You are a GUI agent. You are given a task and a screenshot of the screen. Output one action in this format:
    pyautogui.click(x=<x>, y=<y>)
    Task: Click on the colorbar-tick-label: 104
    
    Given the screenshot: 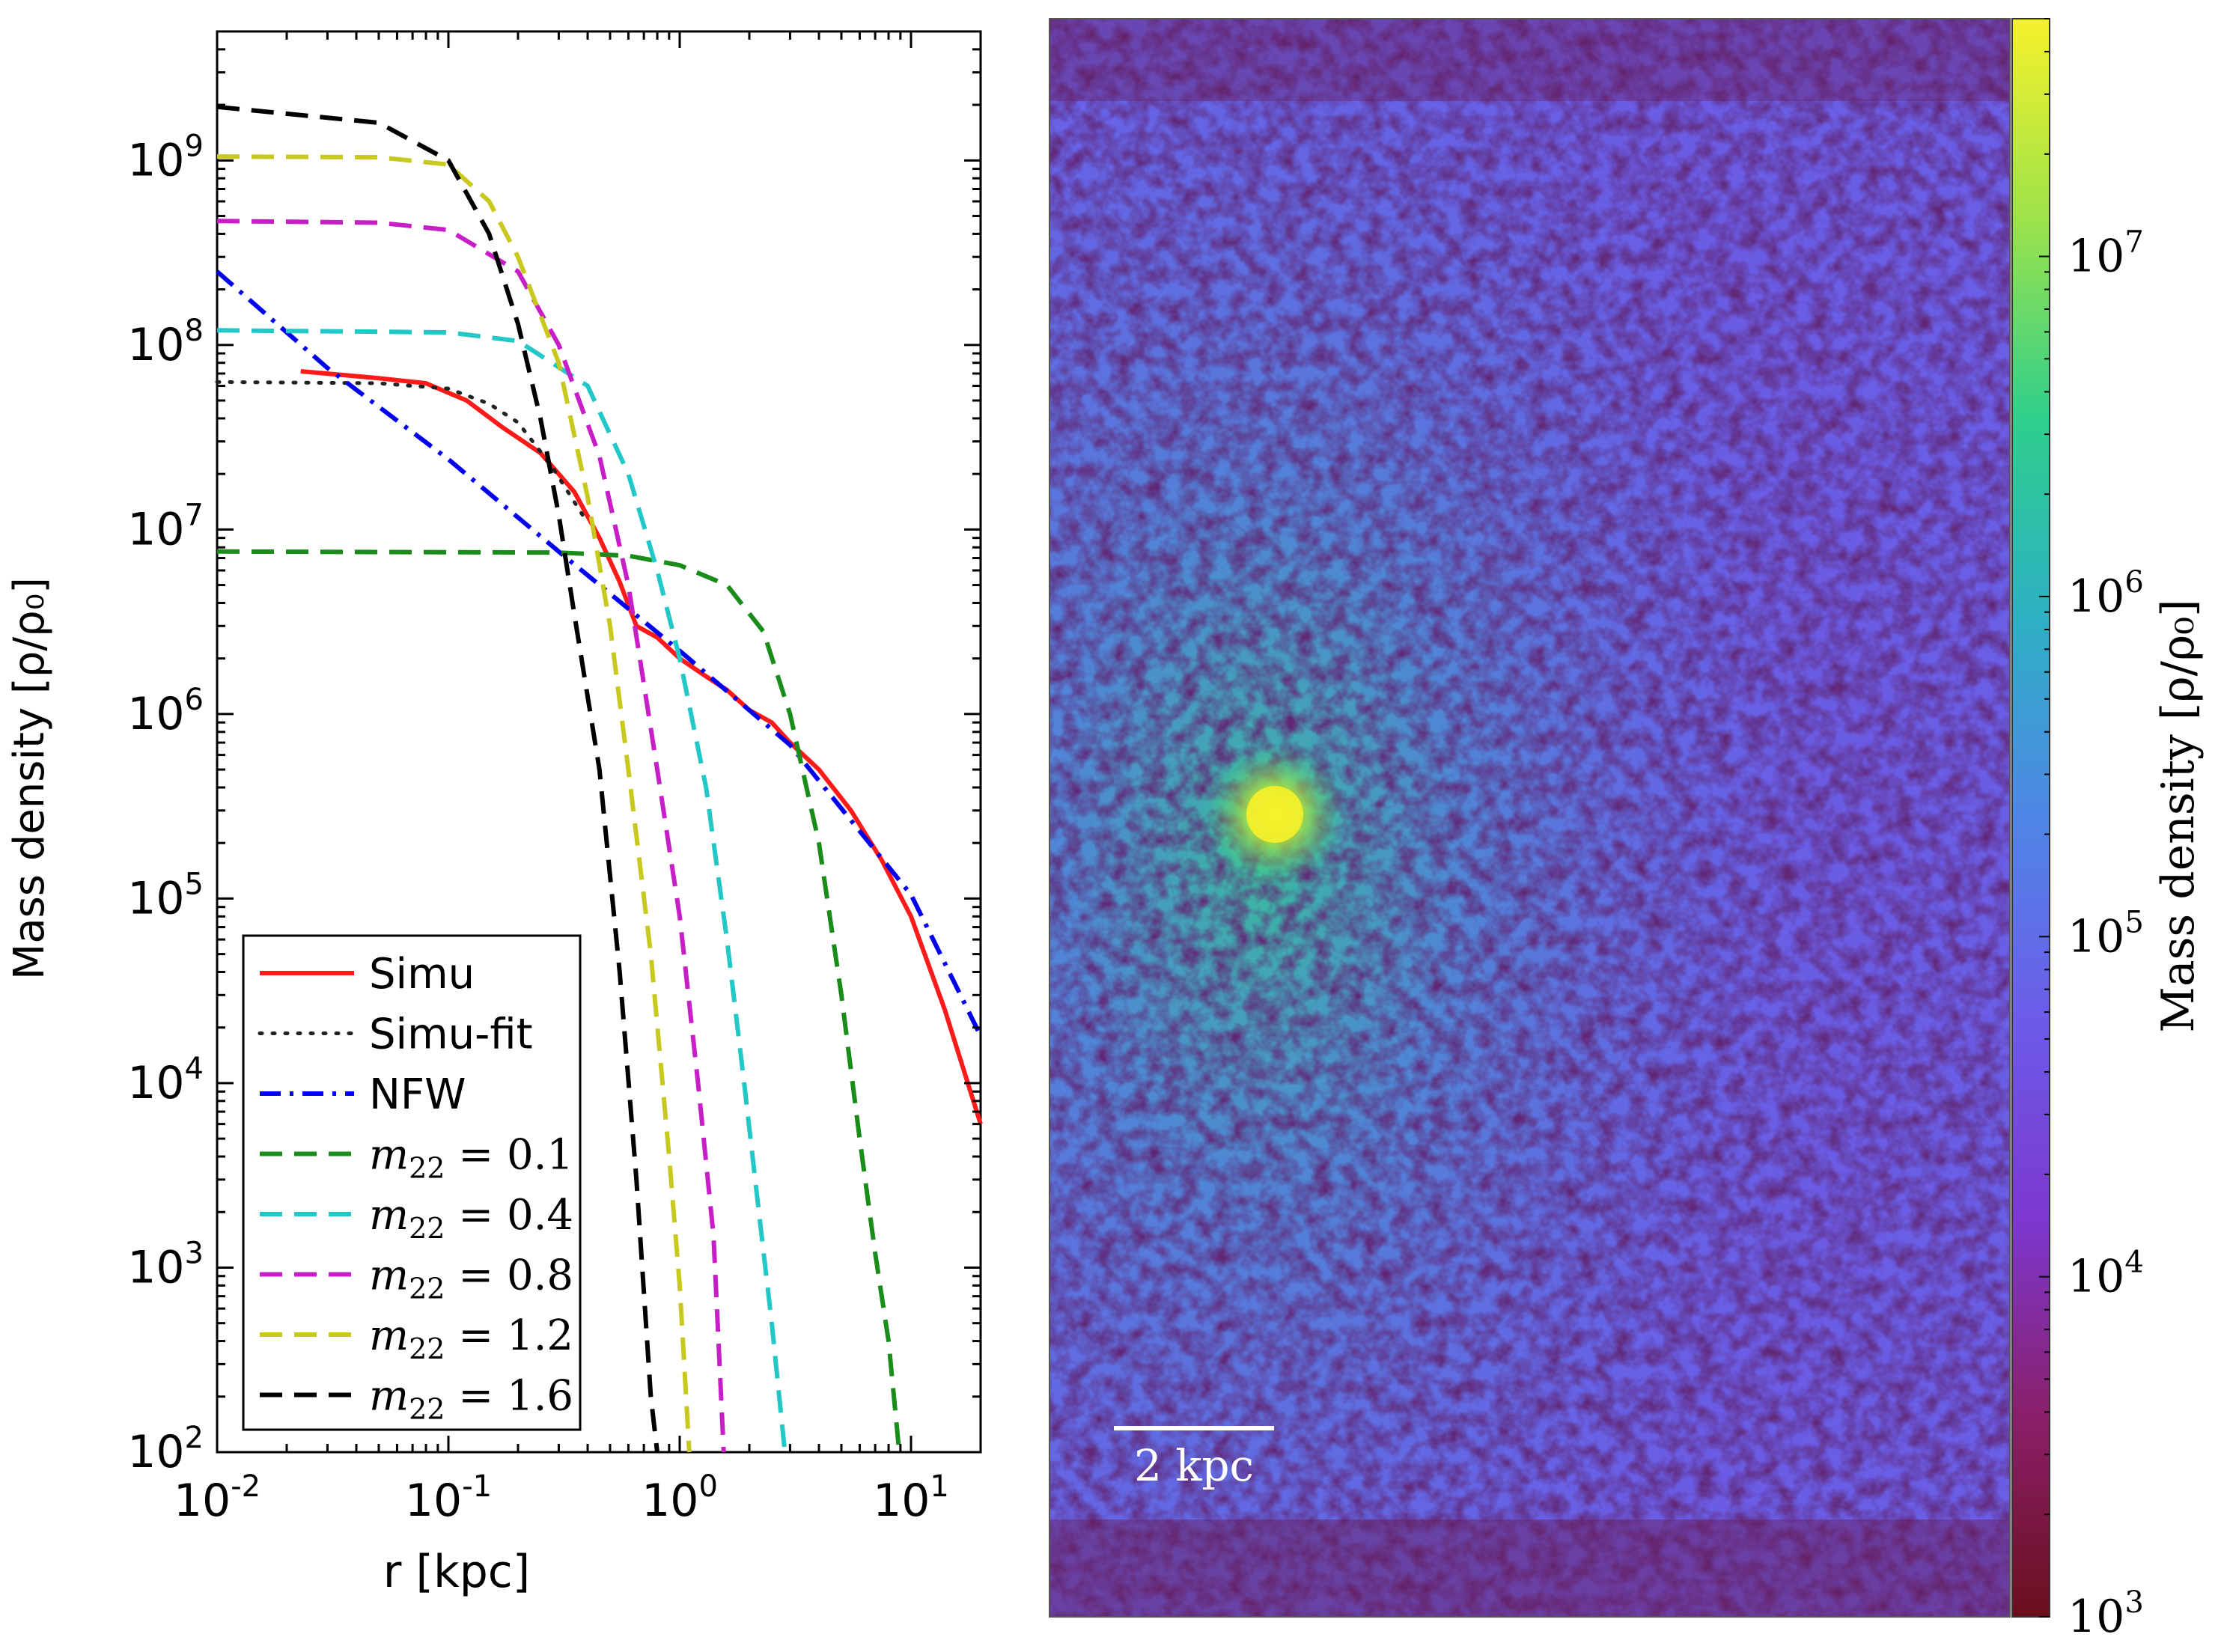 What is the action you would take?
    pyautogui.click(x=2106, y=1274)
    